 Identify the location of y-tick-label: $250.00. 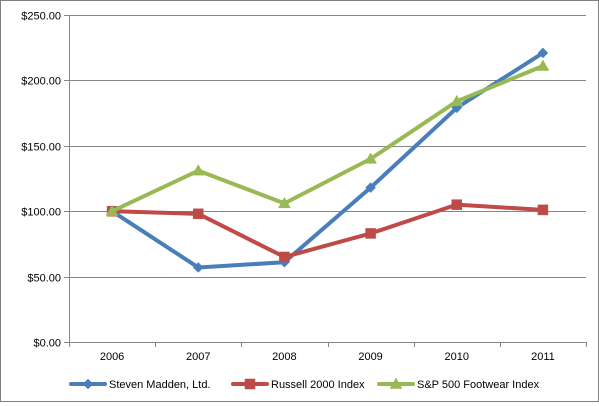
(41, 17).